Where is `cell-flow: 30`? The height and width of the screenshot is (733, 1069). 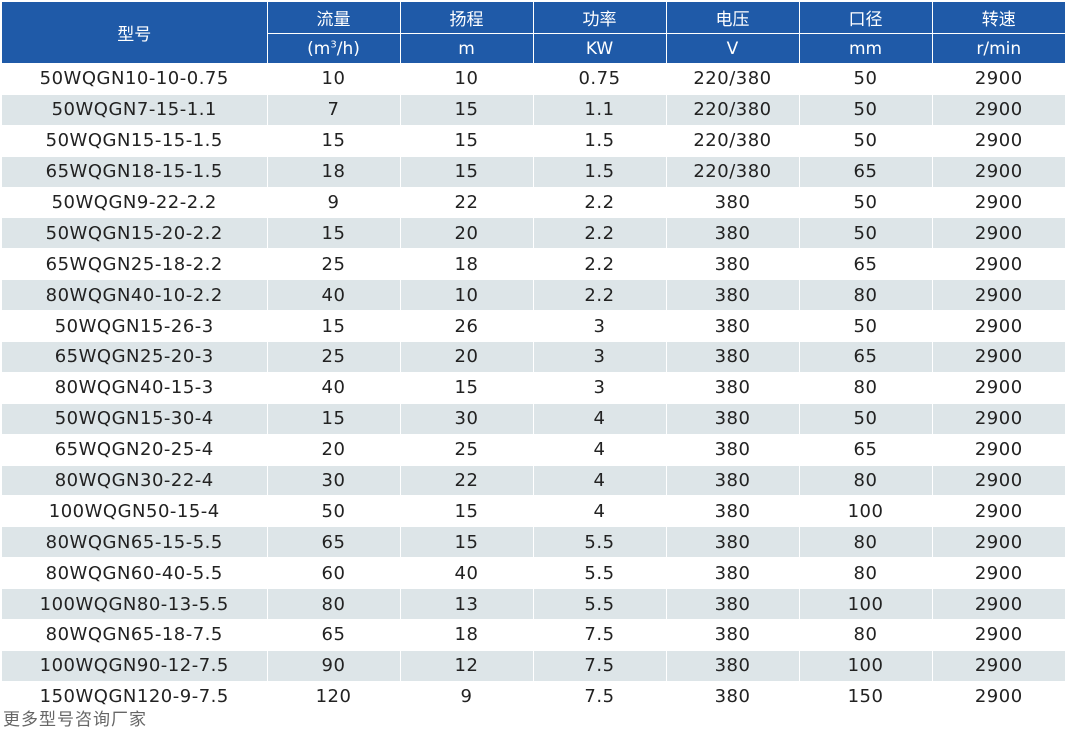 cell-flow: 30 is located at coordinates (334, 481).